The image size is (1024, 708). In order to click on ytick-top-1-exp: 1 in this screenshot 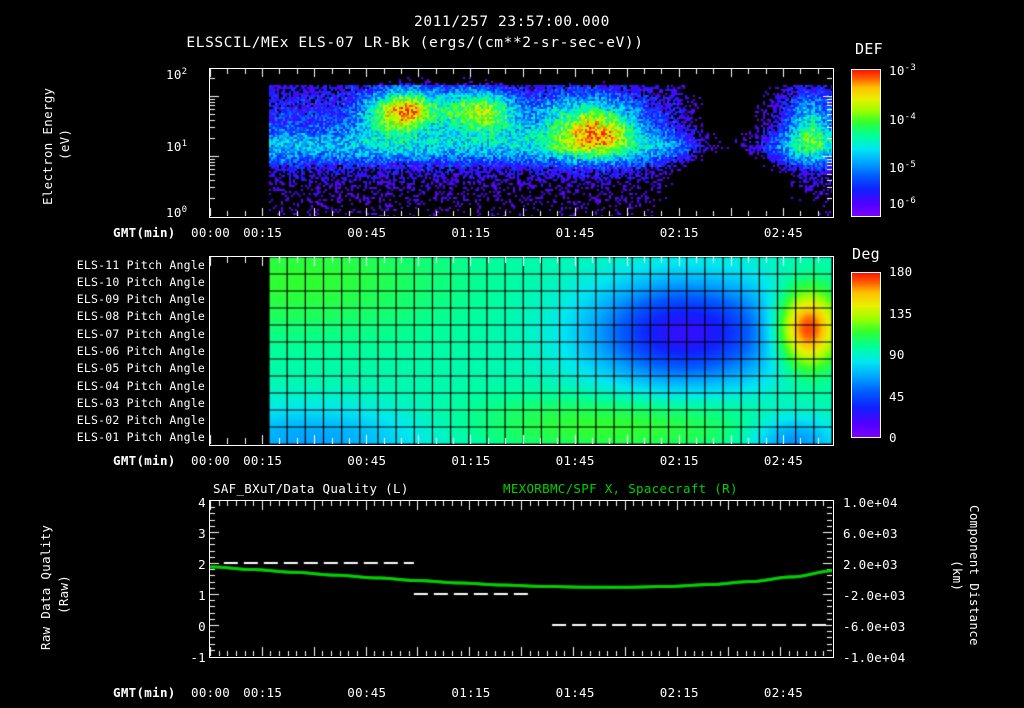, I will do `click(184, 144)`.